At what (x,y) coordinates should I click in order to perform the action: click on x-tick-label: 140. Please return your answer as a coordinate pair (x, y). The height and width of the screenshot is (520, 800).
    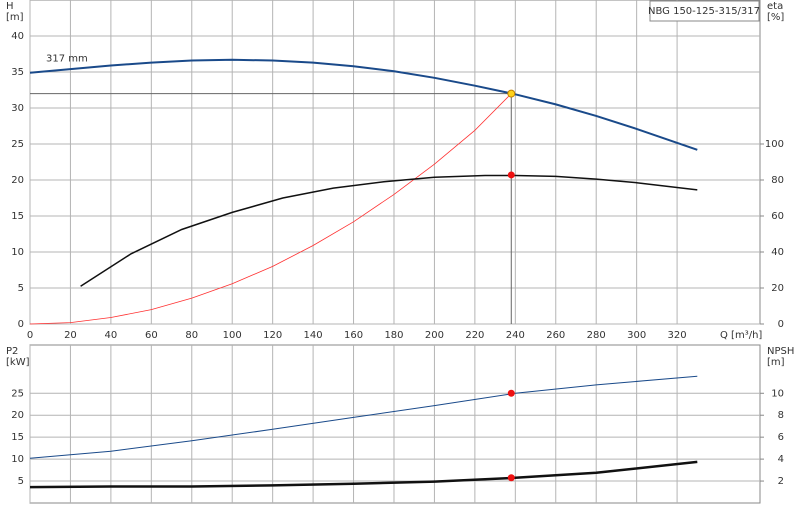
    Looking at the image, I should click on (313, 335).